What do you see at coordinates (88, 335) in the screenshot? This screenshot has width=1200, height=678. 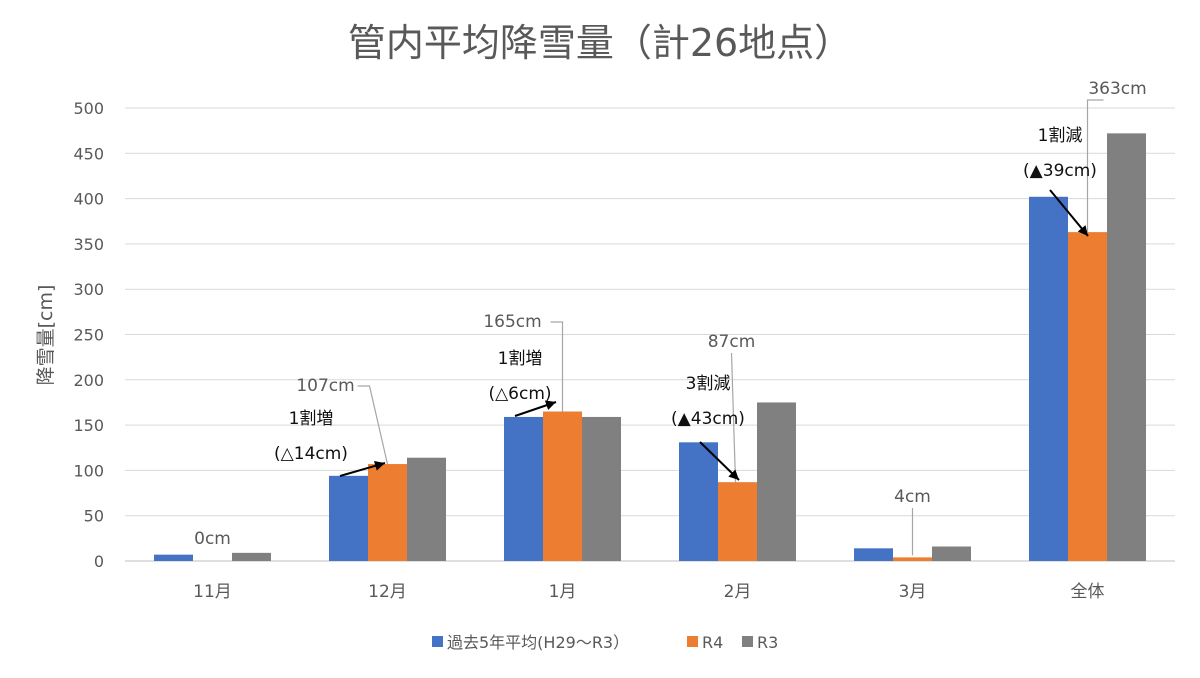 I see `y-tick-label: 250` at bounding box center [88, 335].